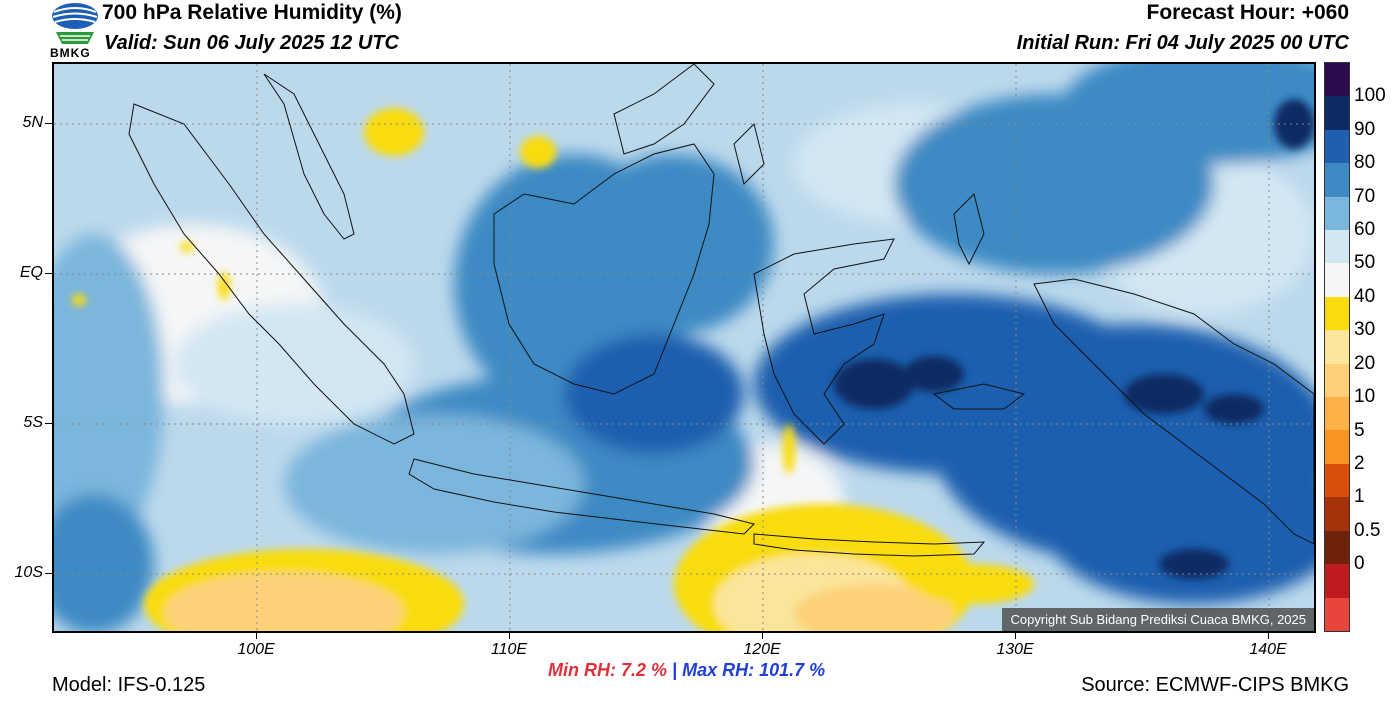 The width and height of the screenshot is (1400, 709). I want to click on chart-title: 700 hPa Relative Humidity (%), so click(252, 12).